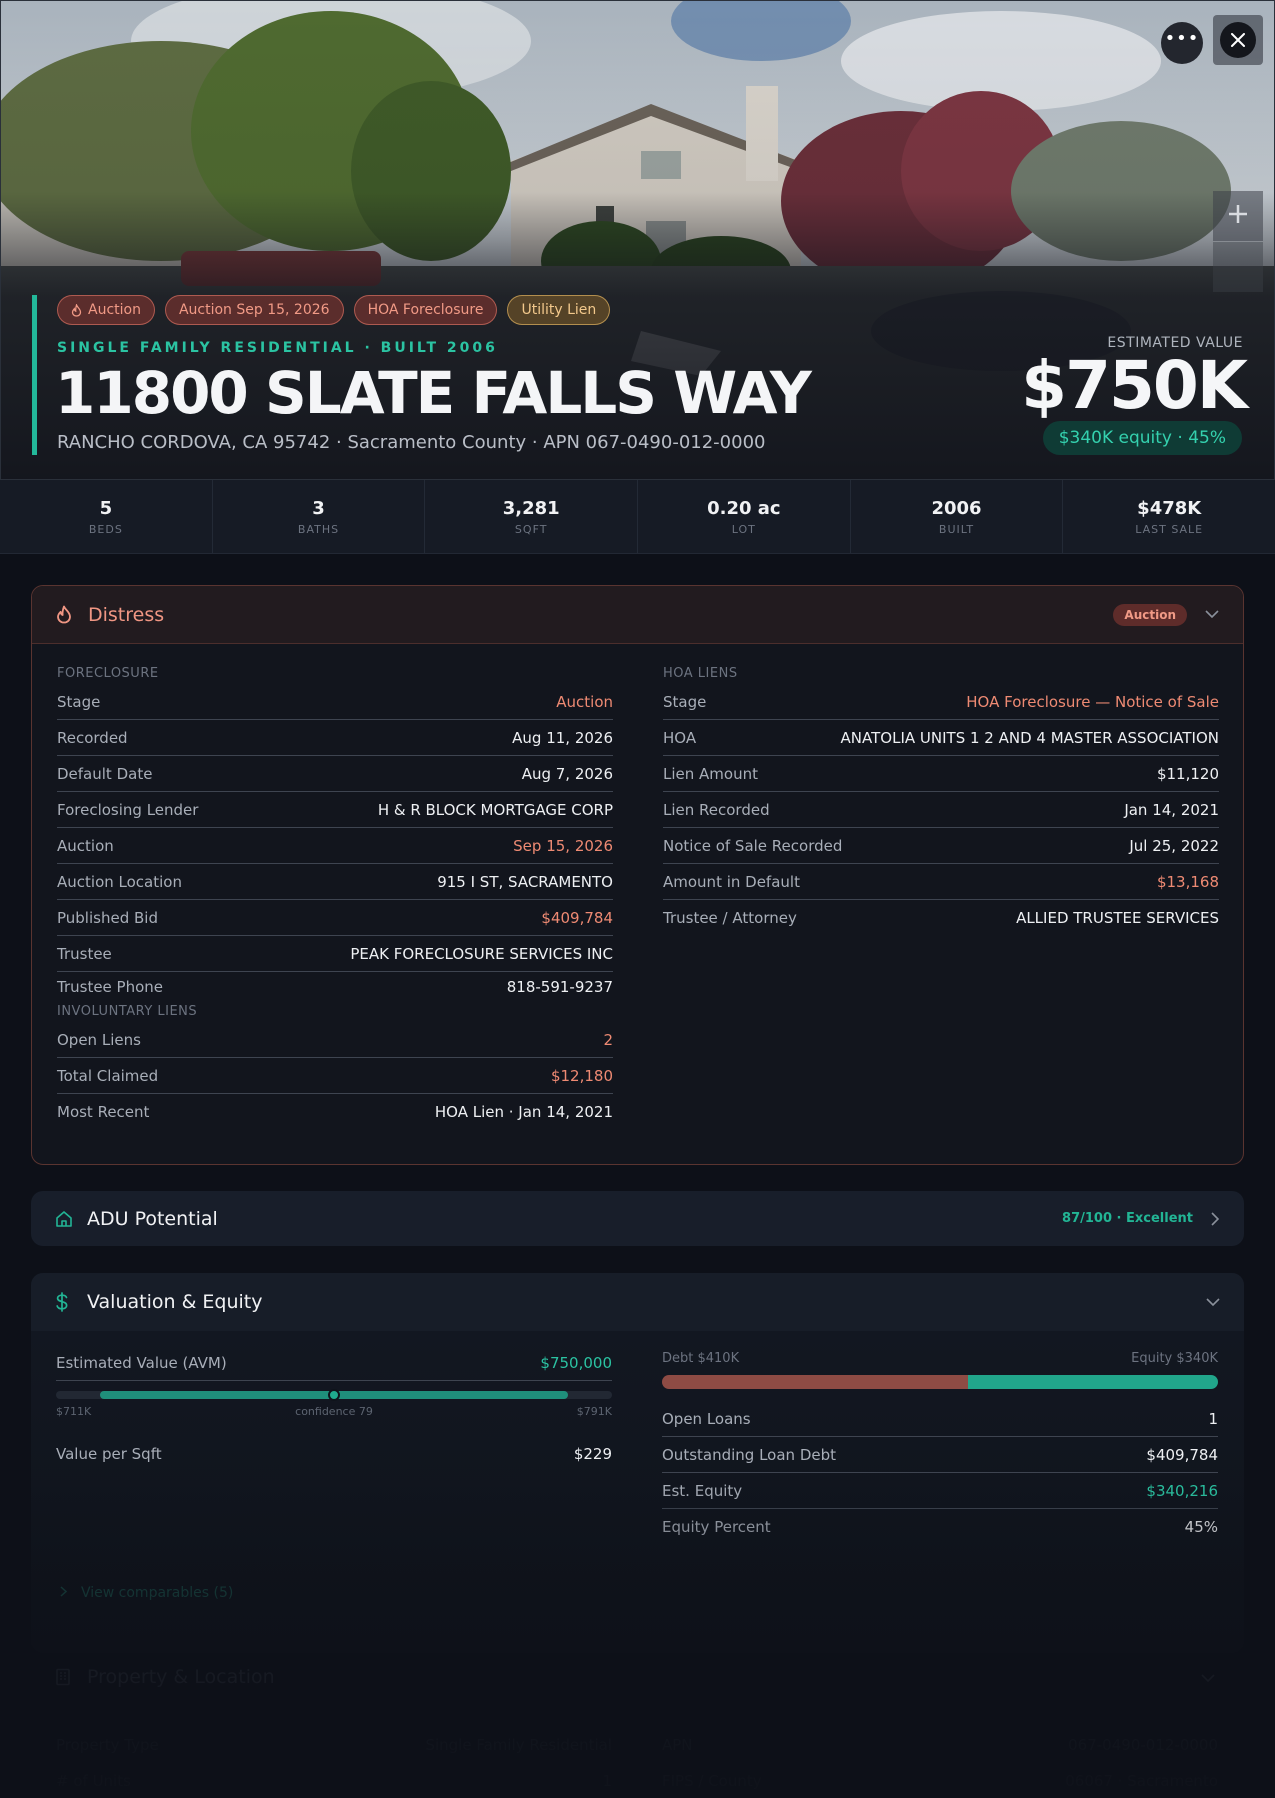 The image size is (1275, 1798). What do you see at coordinates (93, 1781) in the screenshot?
I see `row-key: # of Units` at bounding box center [93, 1781].